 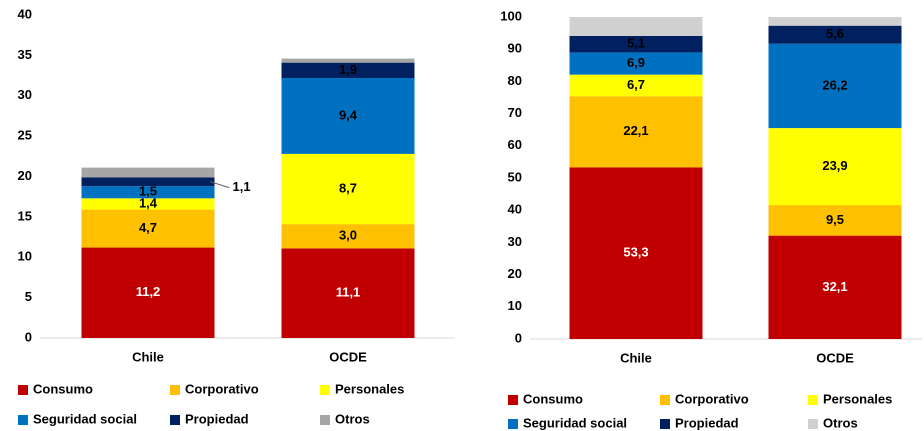 I want to click on leader-line, so click(x=220, y=185).